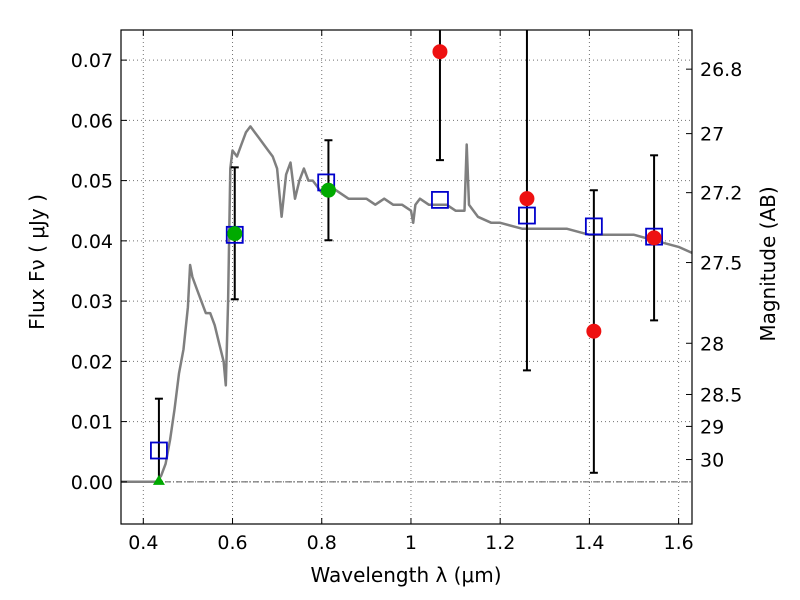  What do you see at coordinates (92, 483) in the screenshot?
I see `y-tick-label: 0.00` at bounding box center [92, 483].